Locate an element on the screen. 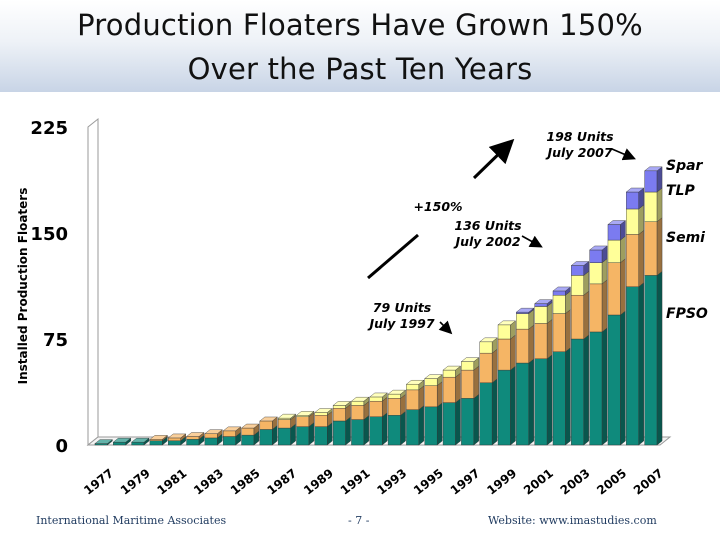 Image resolution: width=720 pixels, height=540 pixels. chart-side-wall is located at coordinates (93, 282).